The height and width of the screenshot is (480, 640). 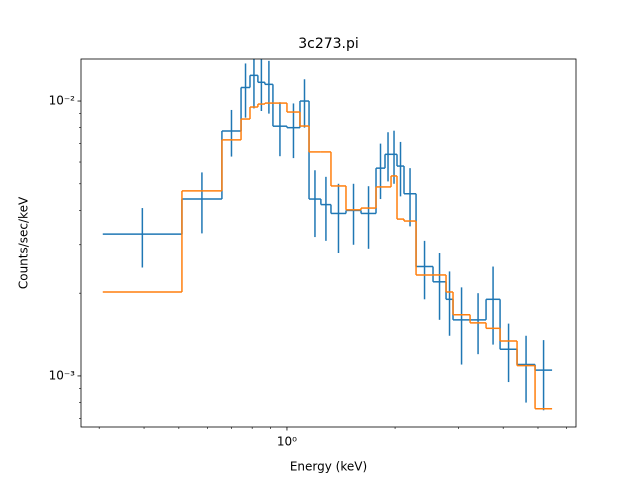 What do you see at coordinates (328, 467) in the screenshot?
I see `x-axis-label: Energy (keV)` at bounding box center [328, 467].